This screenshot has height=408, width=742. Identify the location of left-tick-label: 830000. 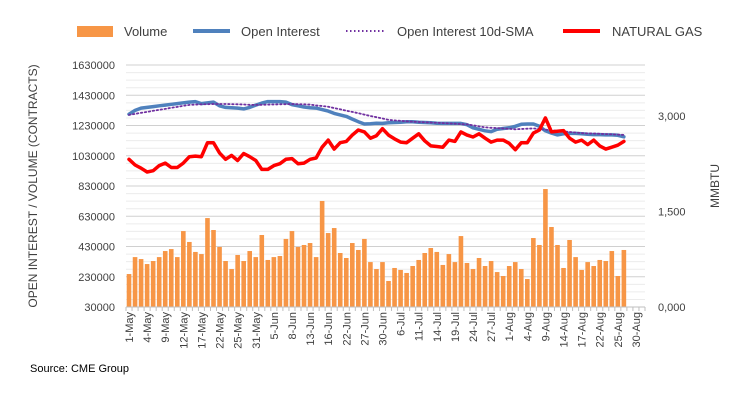
(96, 187).